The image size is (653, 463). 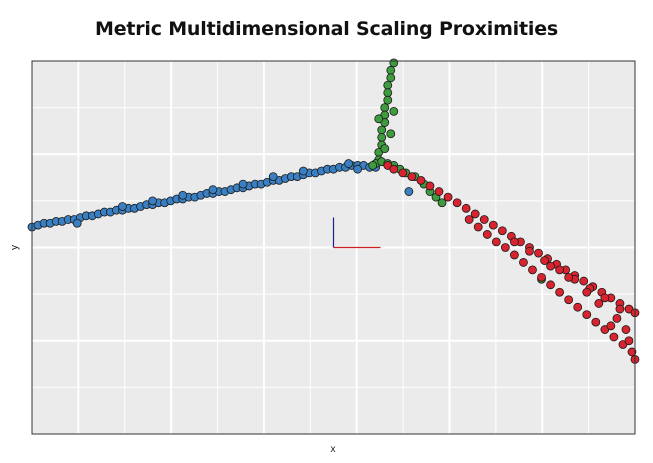 I want to click on center-marker, so click(x=356, y=233).